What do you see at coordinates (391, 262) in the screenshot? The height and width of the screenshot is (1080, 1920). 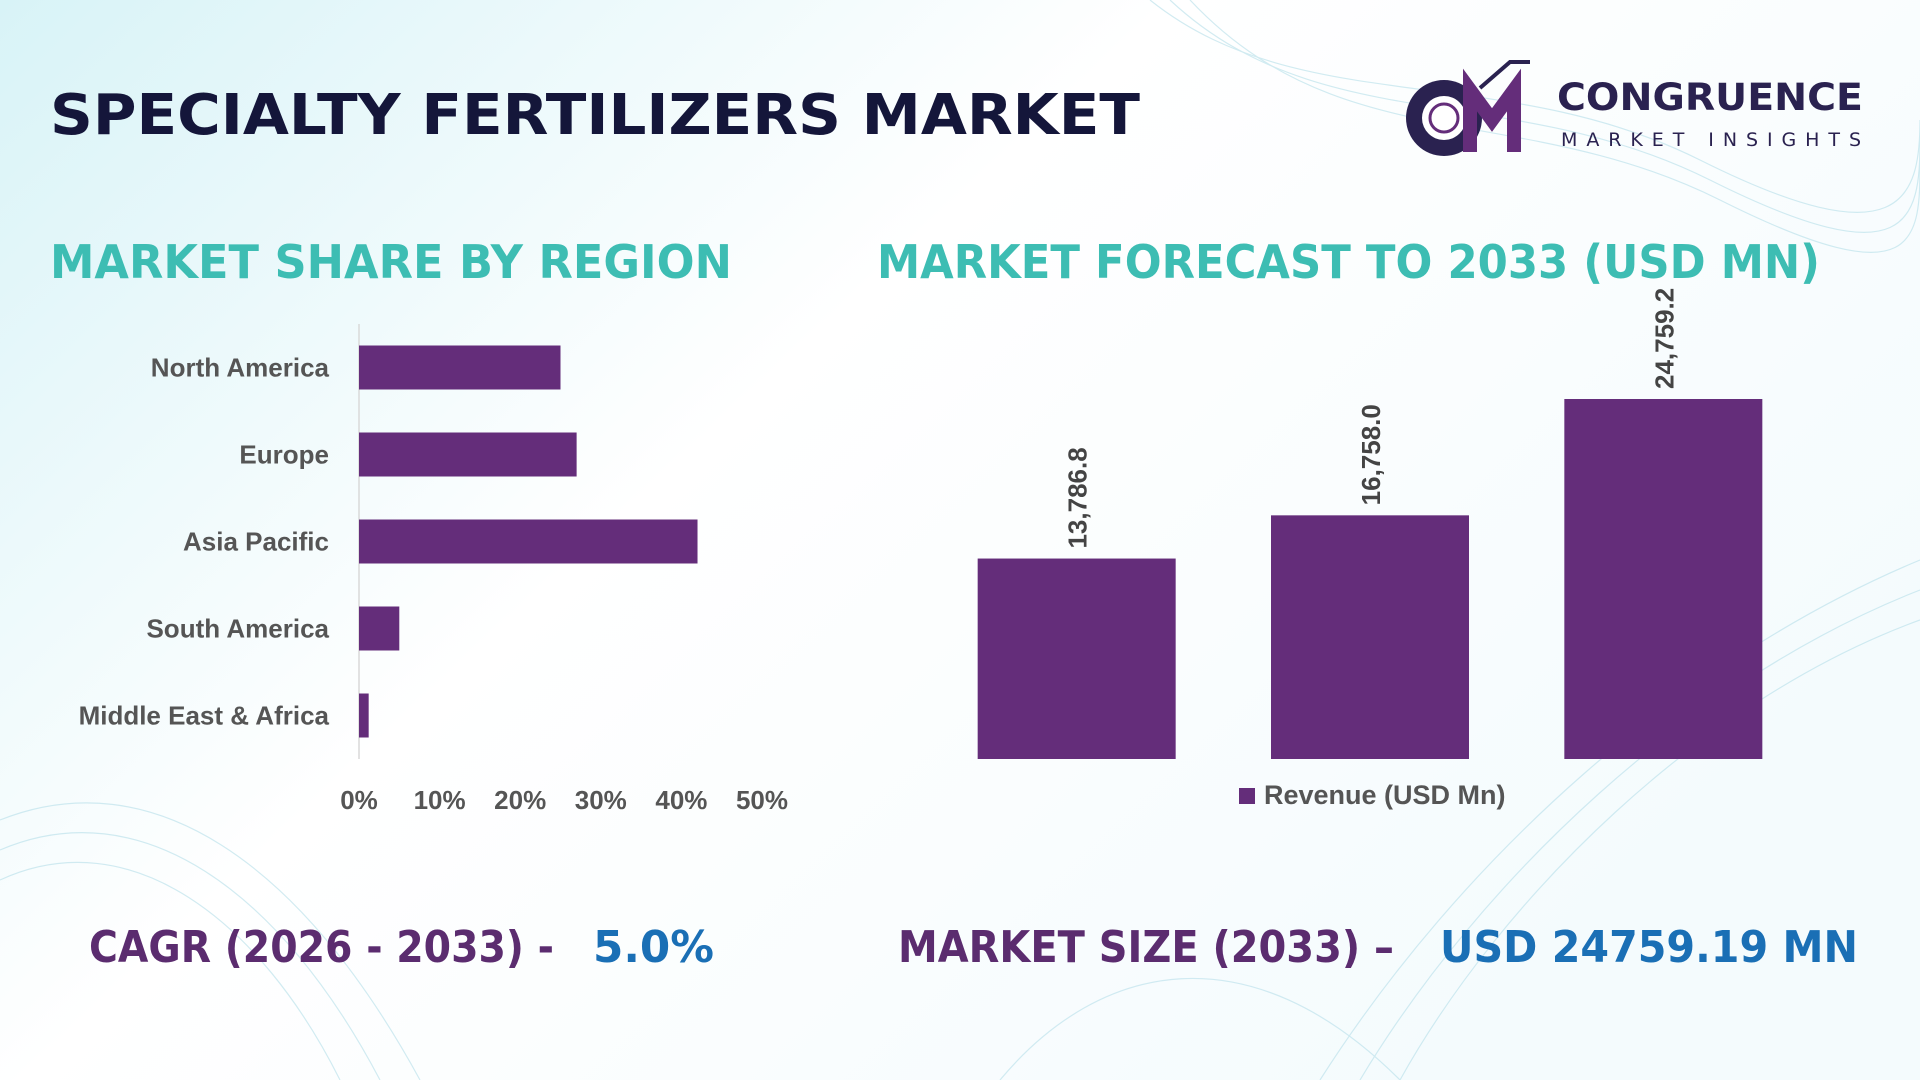 I see `chart-title: MARKET SHARE BY REGION` at bounding box center [391, 262].